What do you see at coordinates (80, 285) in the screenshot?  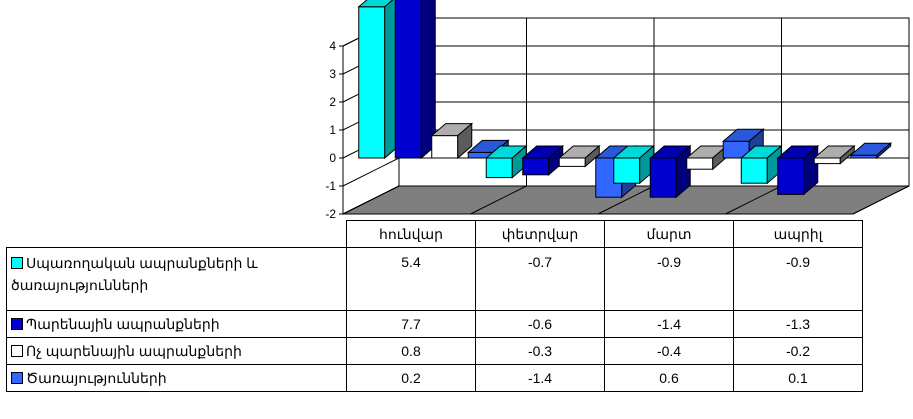 I see `series-label-continued: ծառայությունների` at bounding box center [80, 285].